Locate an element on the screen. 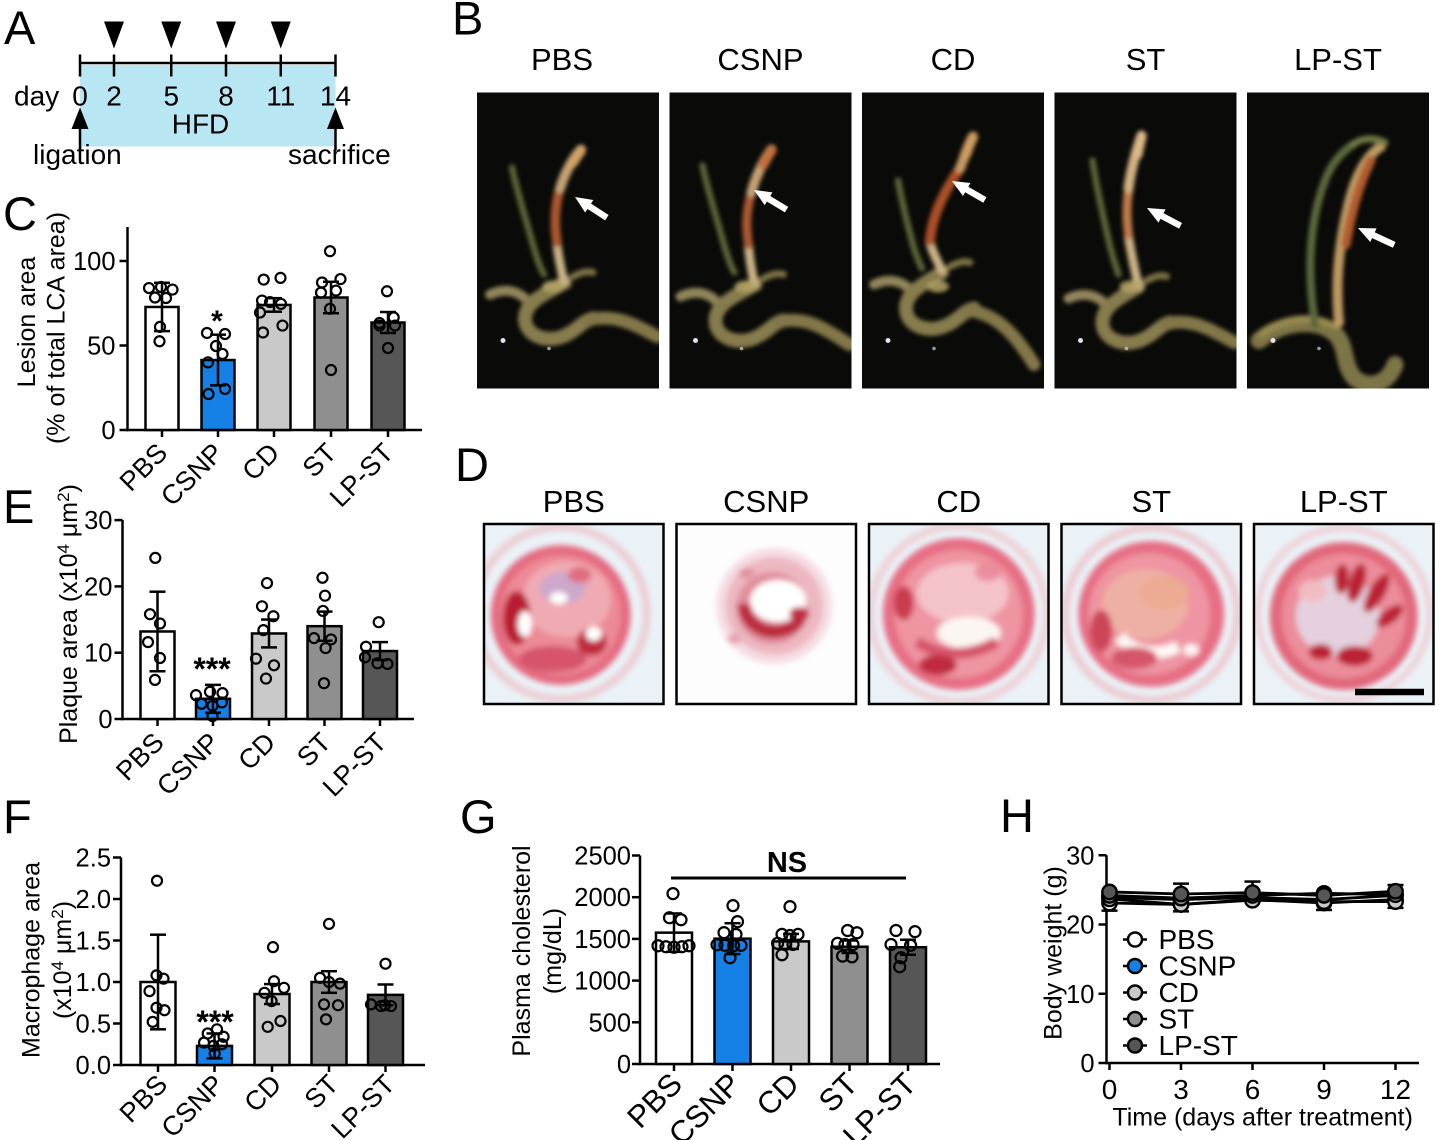 This screenshot has height=1140, width=1440. svg-text: ligation is located at coordinates (77, 154).